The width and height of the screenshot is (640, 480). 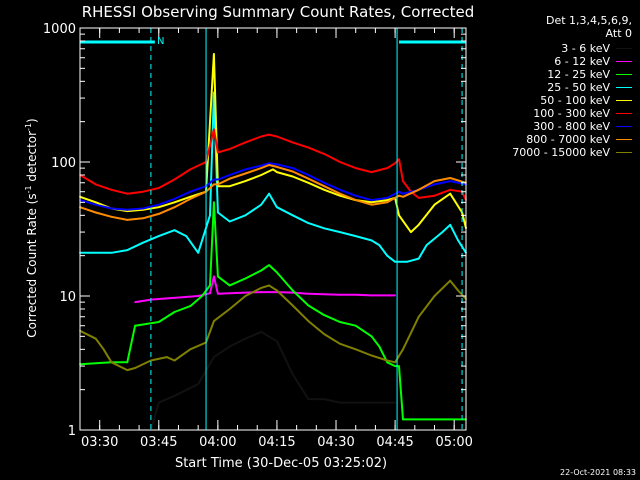 What do you see at coordinates (582, 113) in the screenshot?
I see `legend-entry: 100 - 300 keV` at bounding box center [582, 113].